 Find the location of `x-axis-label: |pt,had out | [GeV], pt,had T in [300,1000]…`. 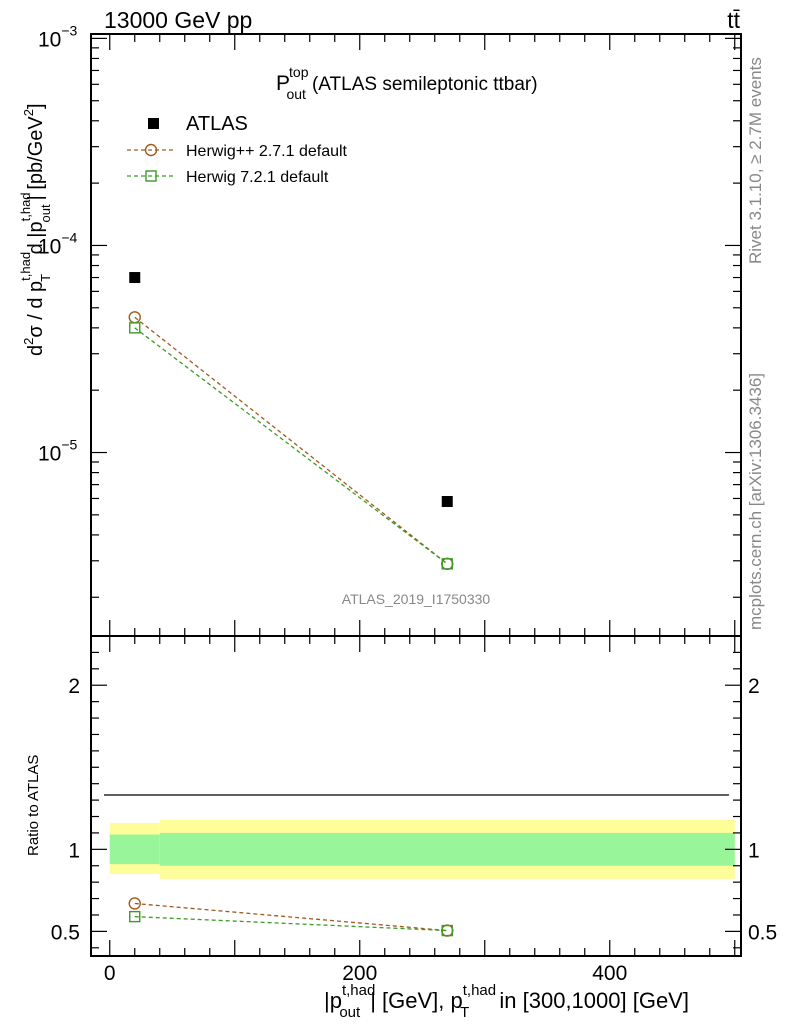

x-axis-label: |pt,had out | [GeV], pt,had T in [300,1000]… is located at coordinates (506, 1001).